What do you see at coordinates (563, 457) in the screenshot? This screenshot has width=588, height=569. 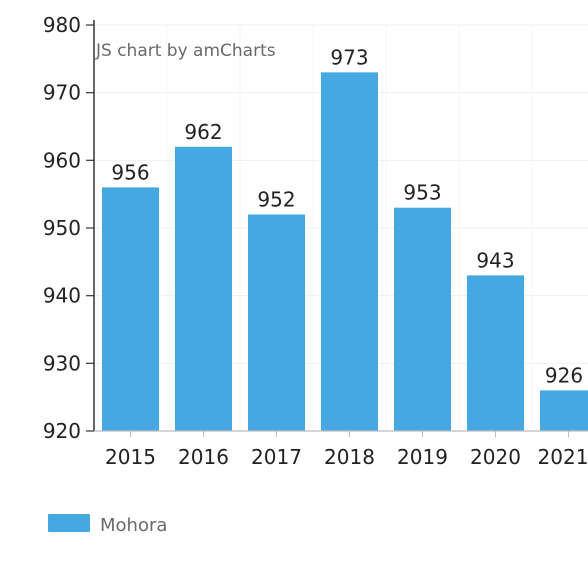 I see `x-tick-label-2021: 2021` at bounding box center [563, 457].